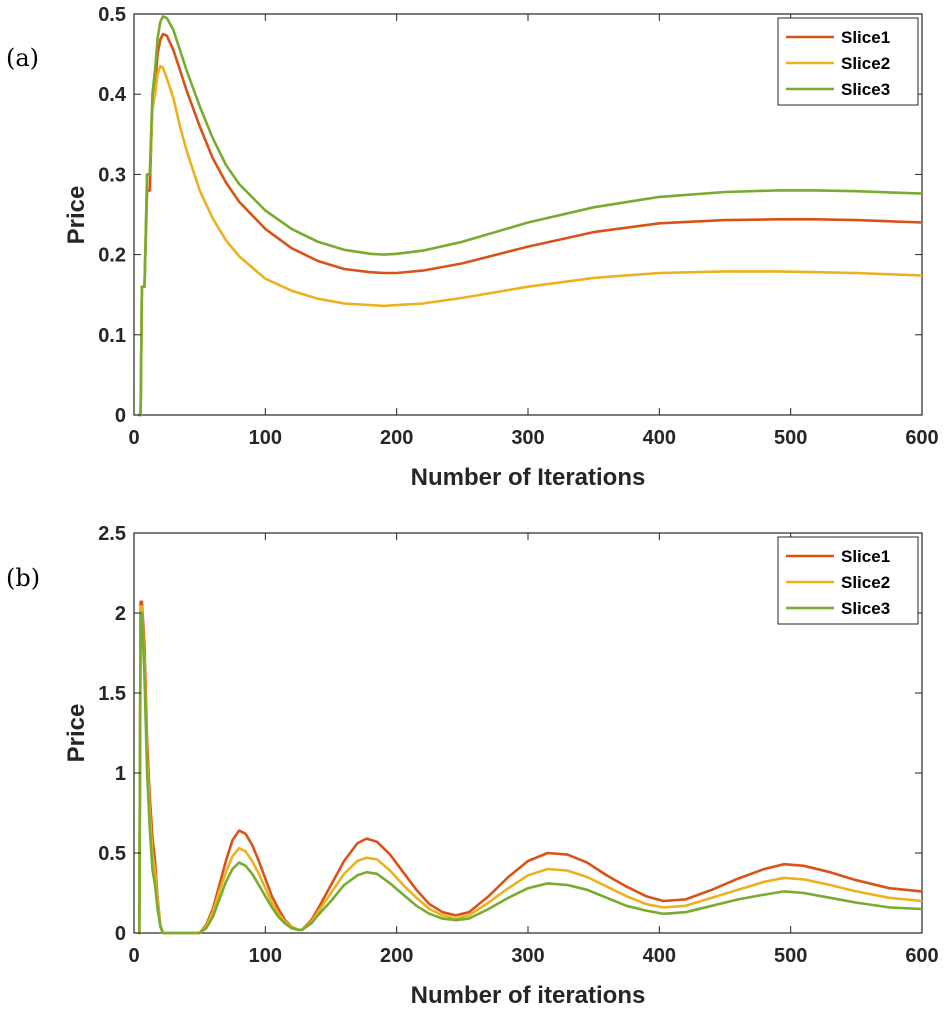 This screenshot has width=947, height=1009. I want to click on legend-box-a, so click(848, 61).